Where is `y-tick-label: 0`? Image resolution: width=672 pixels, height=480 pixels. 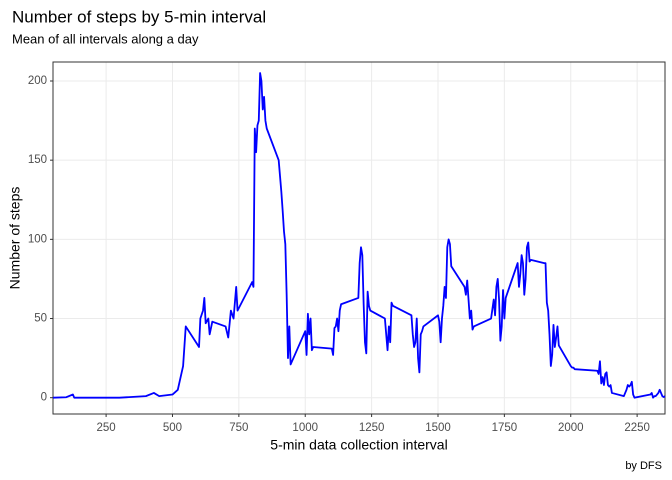 y-tick-label: 0 is located at coordinates (44, 398).